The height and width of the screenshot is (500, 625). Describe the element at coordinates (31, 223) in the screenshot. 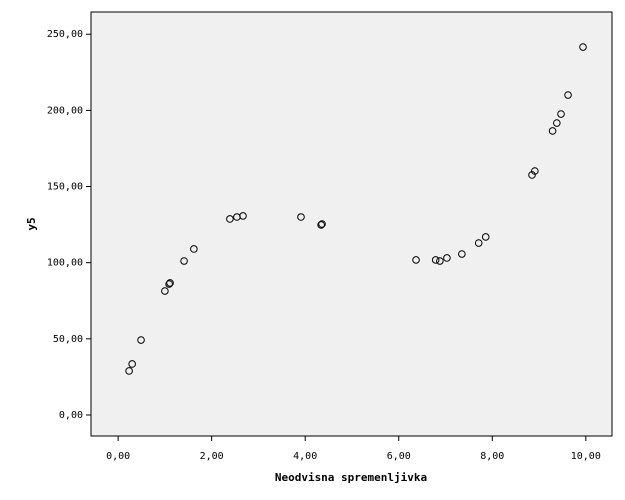

I see `y-axis-title: y5` at that location.